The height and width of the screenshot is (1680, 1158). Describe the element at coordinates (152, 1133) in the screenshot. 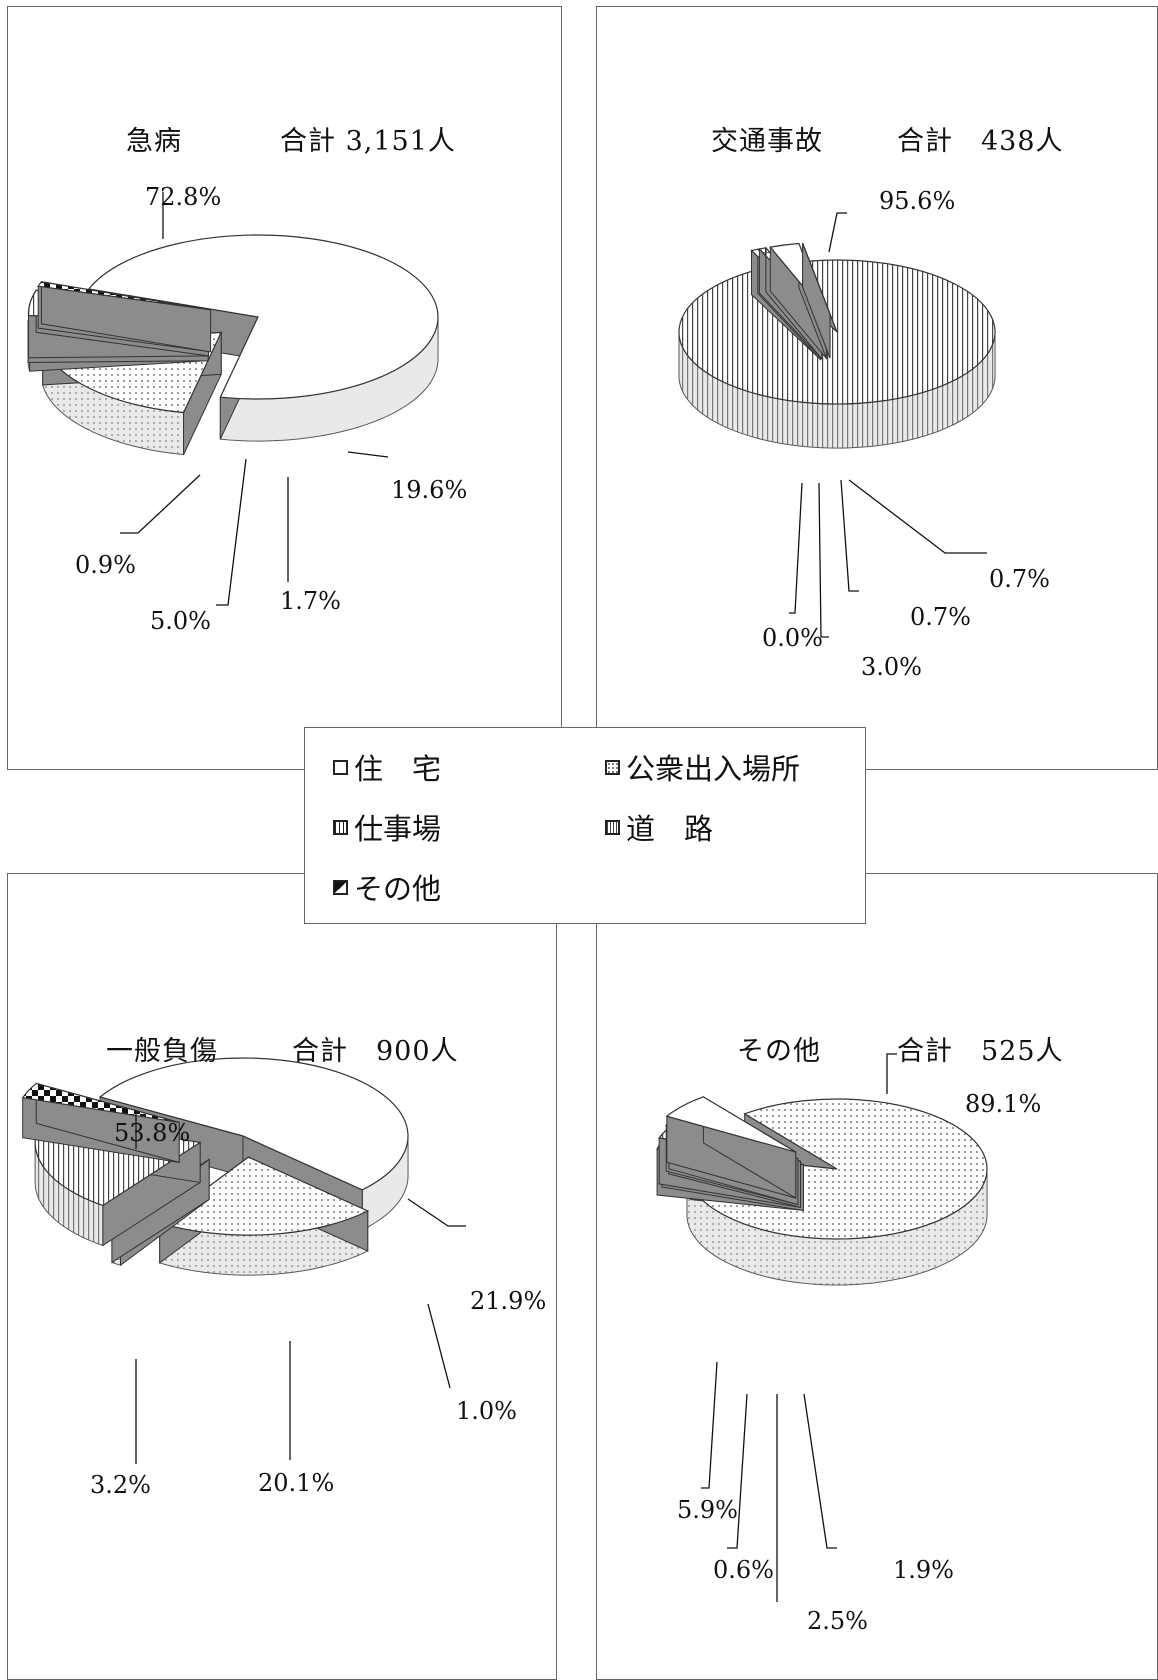

I see `label-jutaku: 53.8%` at that location.